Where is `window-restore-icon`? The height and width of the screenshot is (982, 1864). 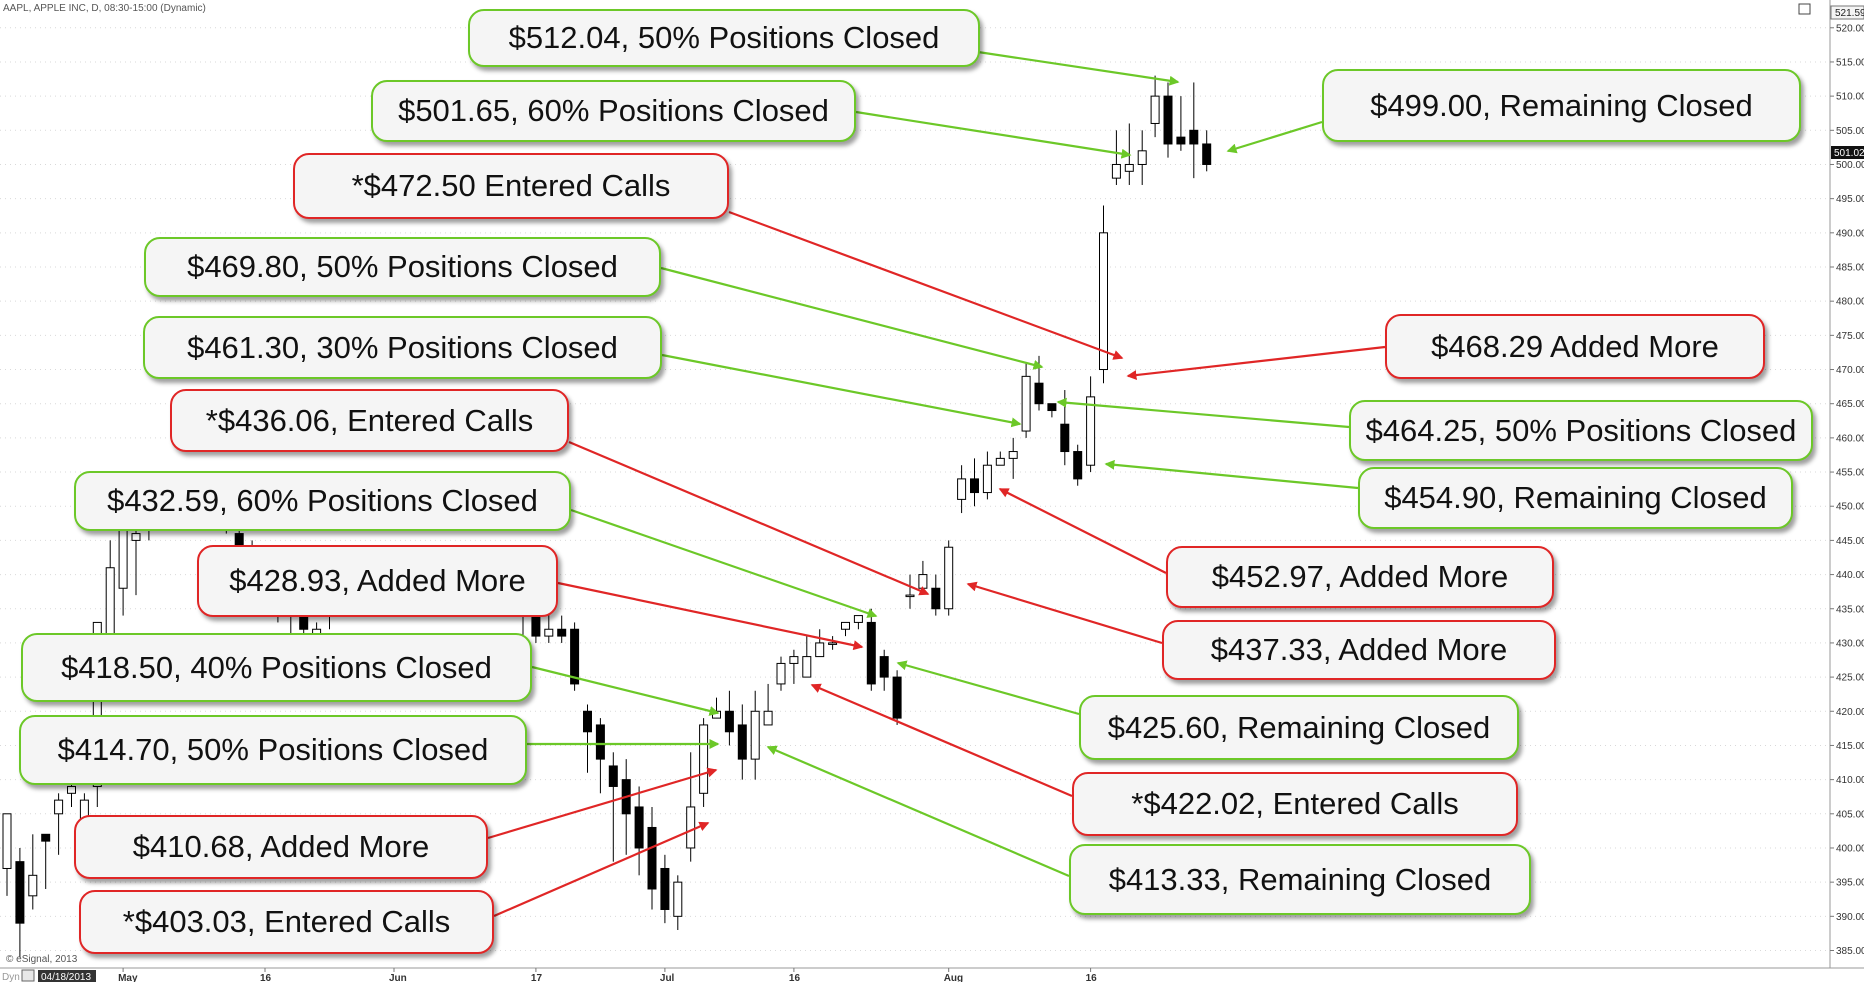
window-restore-icon is located at coordinates (1804, 9).